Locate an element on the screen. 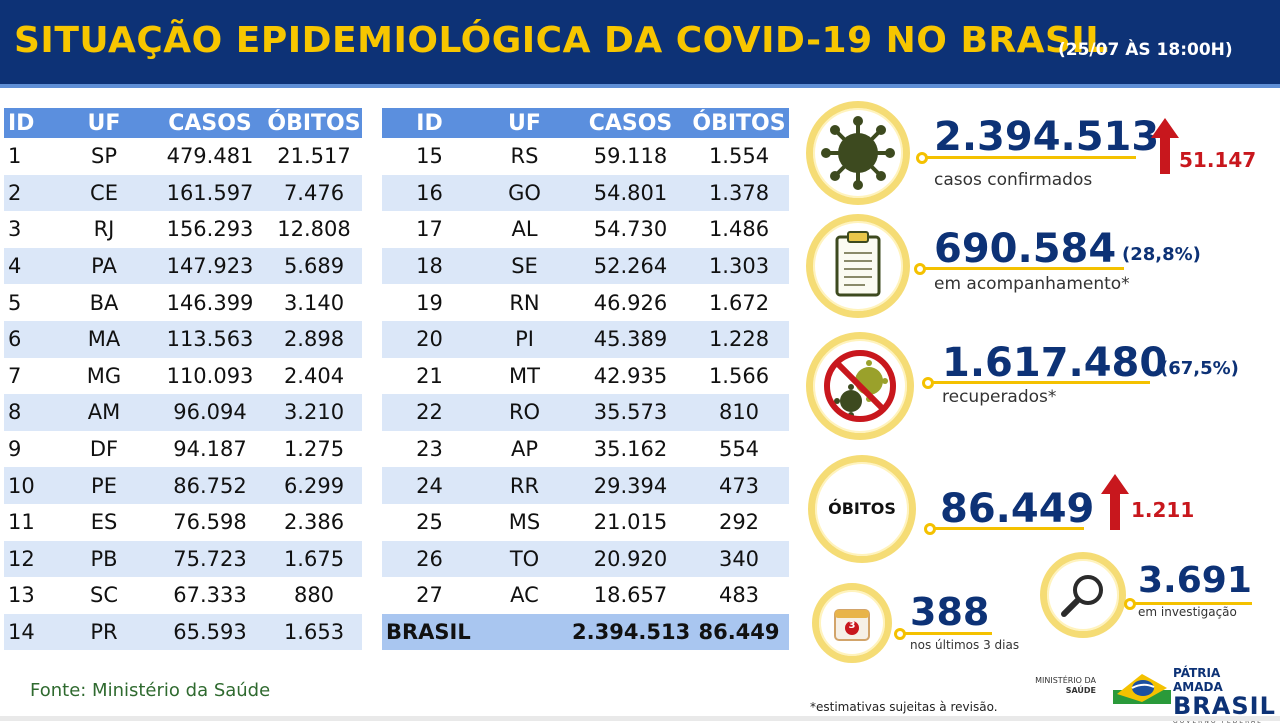 Image resolution: width=1280 pixels, height=726 pixels. cell-deaths: 7.476 is located at coordinates (314, 193).